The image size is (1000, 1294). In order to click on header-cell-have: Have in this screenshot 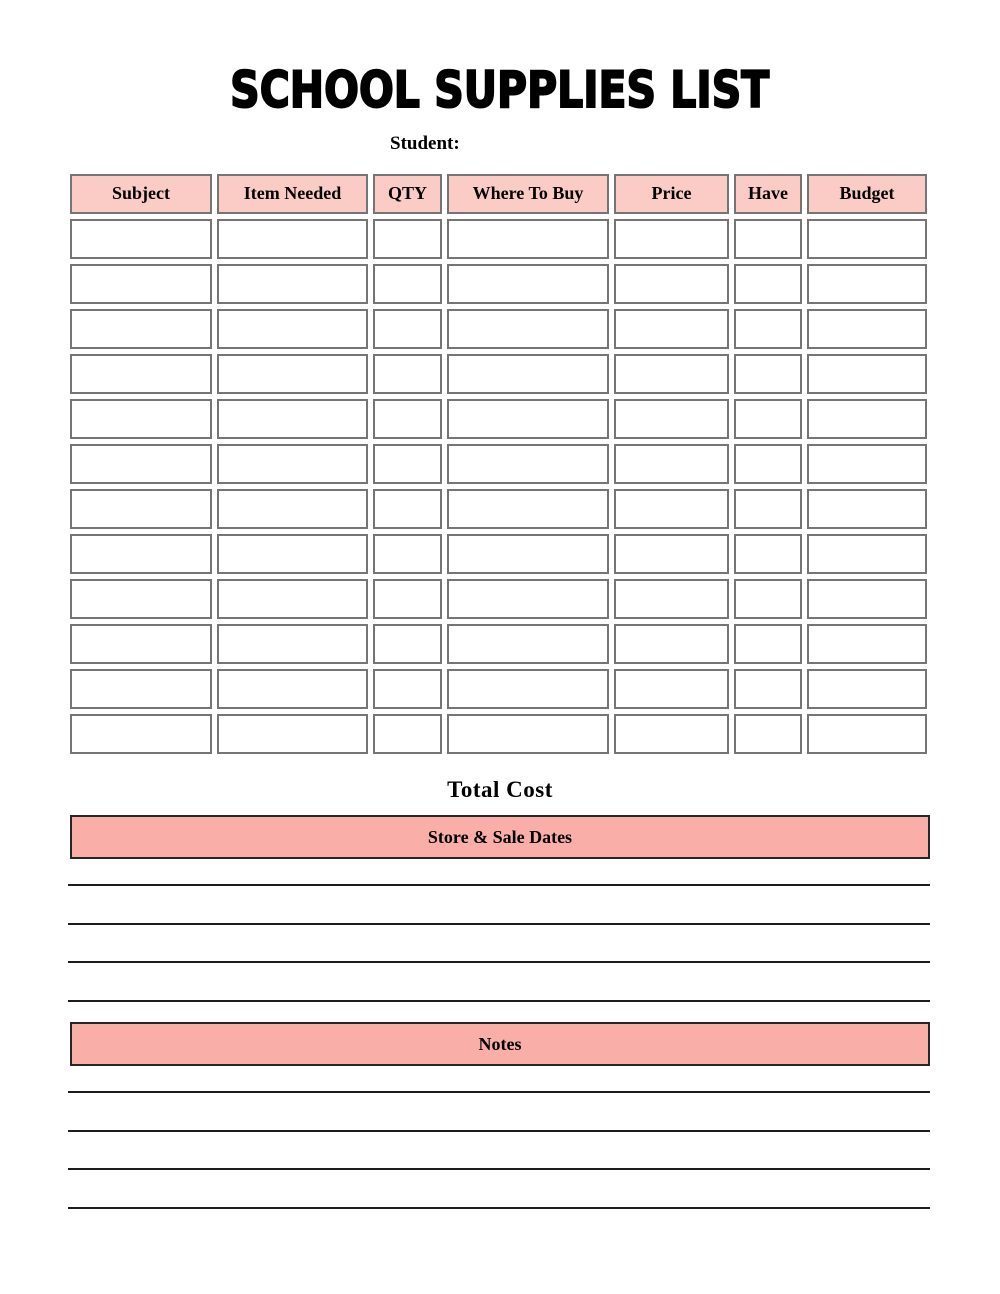, I will do `click(768, 193)`.